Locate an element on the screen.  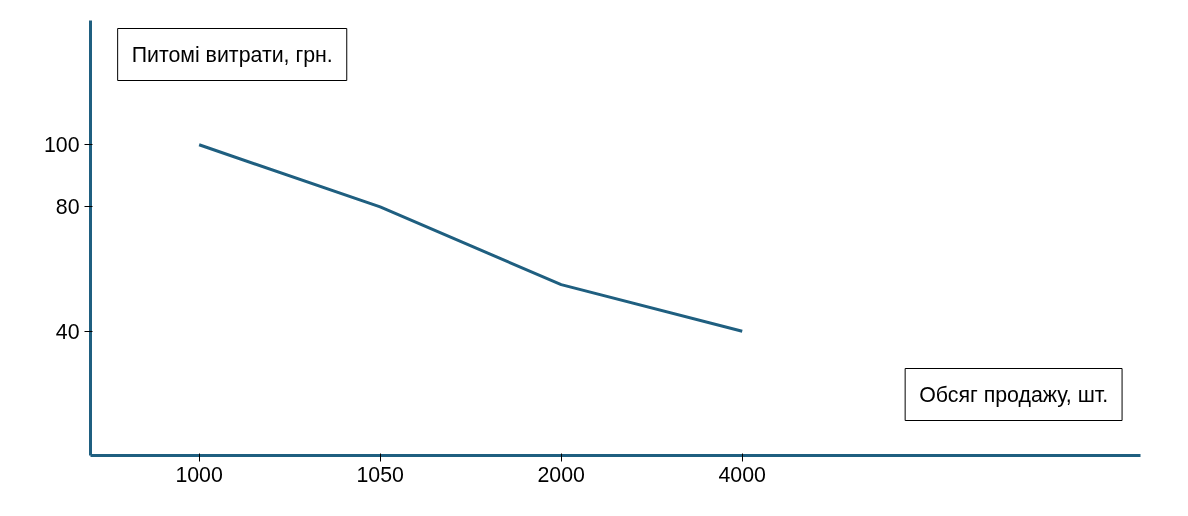
y-tick-label: 80 is located at coordinates (67, 207).